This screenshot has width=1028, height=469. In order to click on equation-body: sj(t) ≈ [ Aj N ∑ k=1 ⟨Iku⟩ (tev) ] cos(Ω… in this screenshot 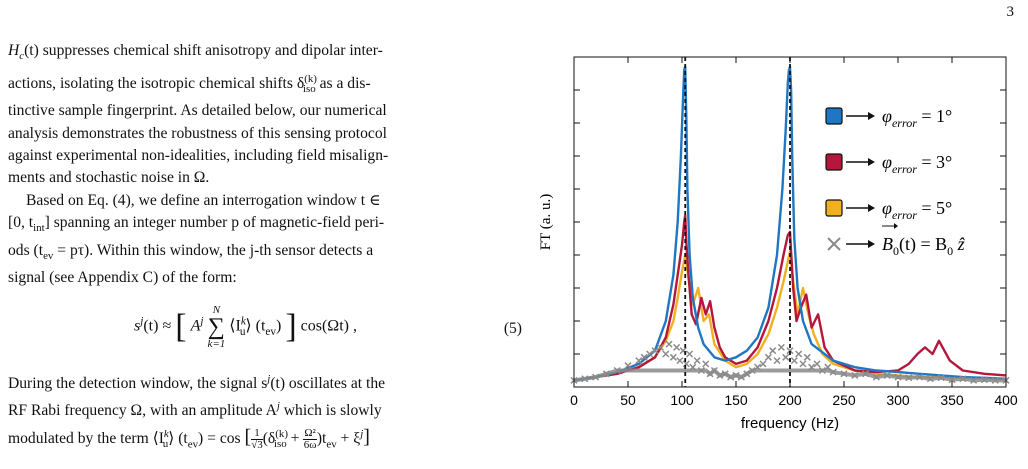, I will do `click(245, 326)`.